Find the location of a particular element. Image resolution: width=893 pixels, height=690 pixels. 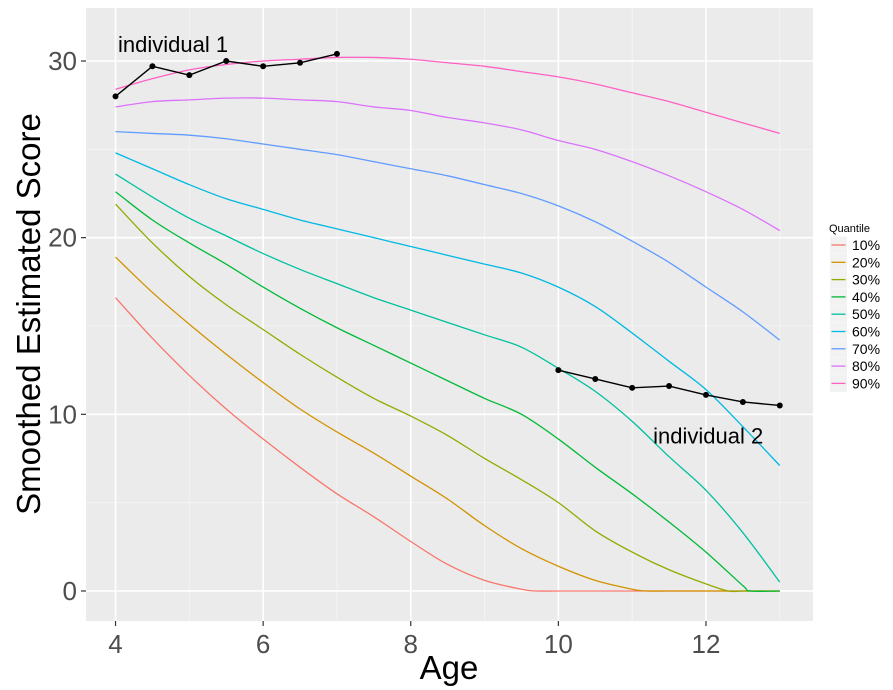

legend: Quantile 10%20% 30%40%50% 60%70%80%90% is located at coordinates (854, 307).